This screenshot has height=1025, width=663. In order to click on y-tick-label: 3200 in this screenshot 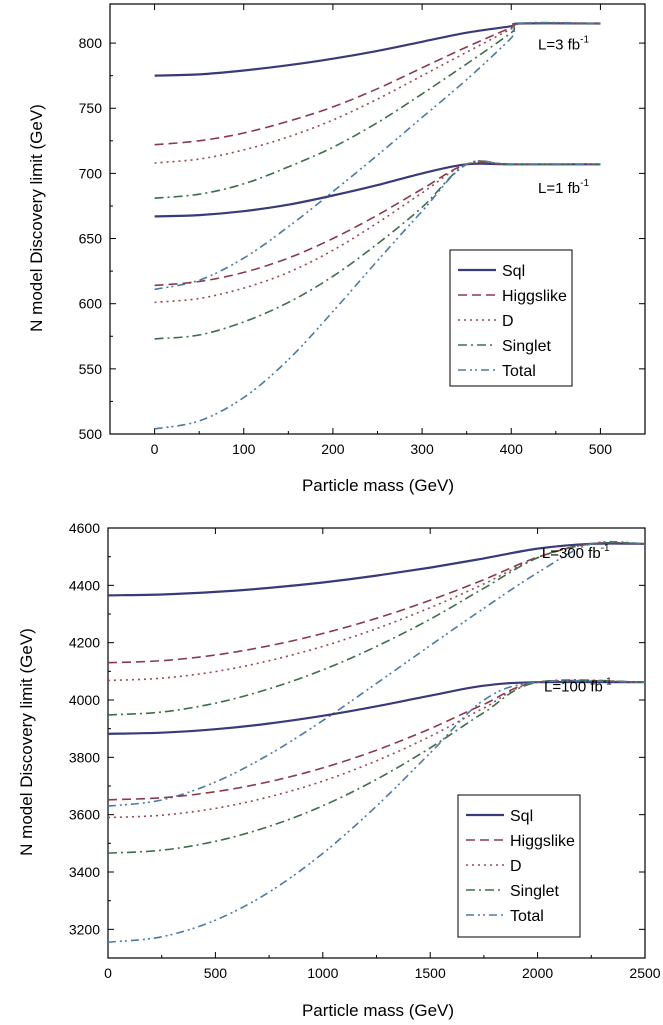, I will do `click(84, 929)`.